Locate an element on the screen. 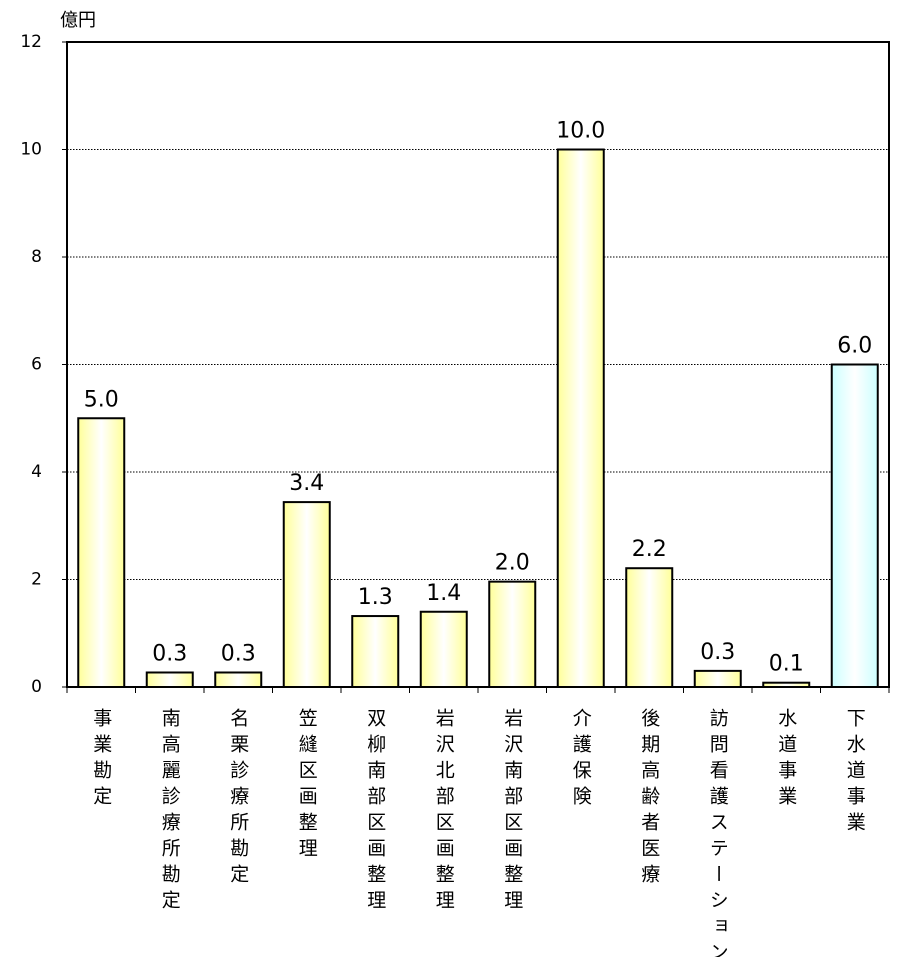 Image resolution: width=899 pixels, height=961 pixels. x-tick-label: 下水道事業 is located at coordinates (855, 773).